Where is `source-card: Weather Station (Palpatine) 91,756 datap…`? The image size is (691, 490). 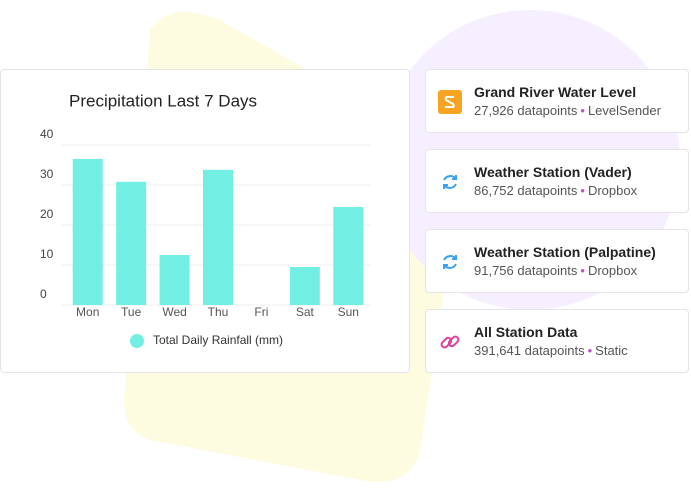
source-card: Weather Station (Palpatine) 91,756 datap… is located at coordinates (557, 261).